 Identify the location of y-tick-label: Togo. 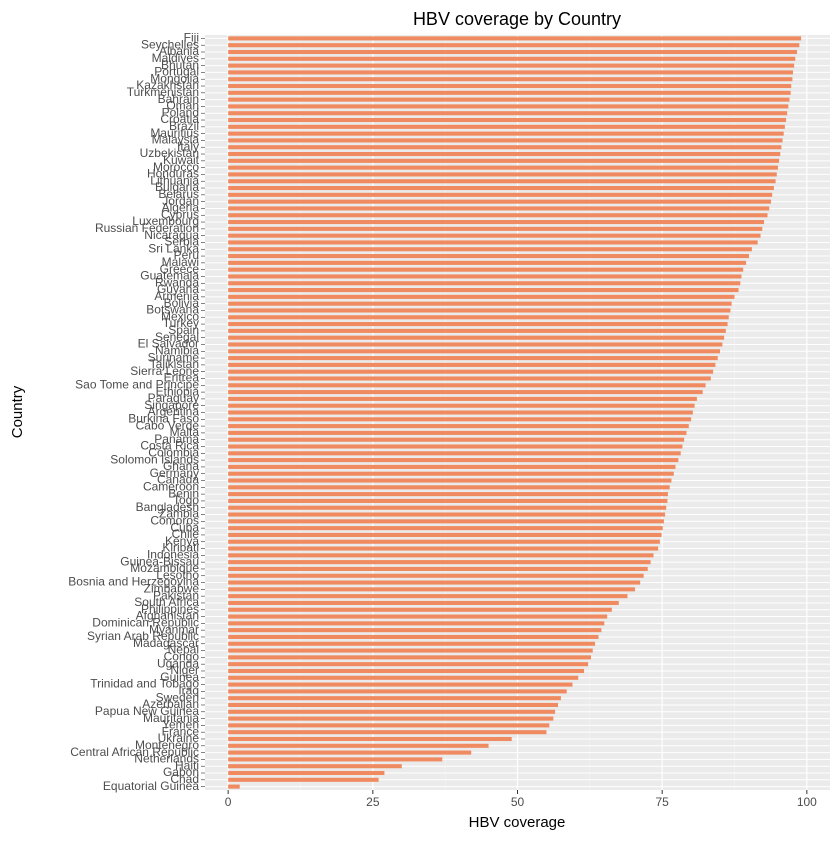
(186, 500).